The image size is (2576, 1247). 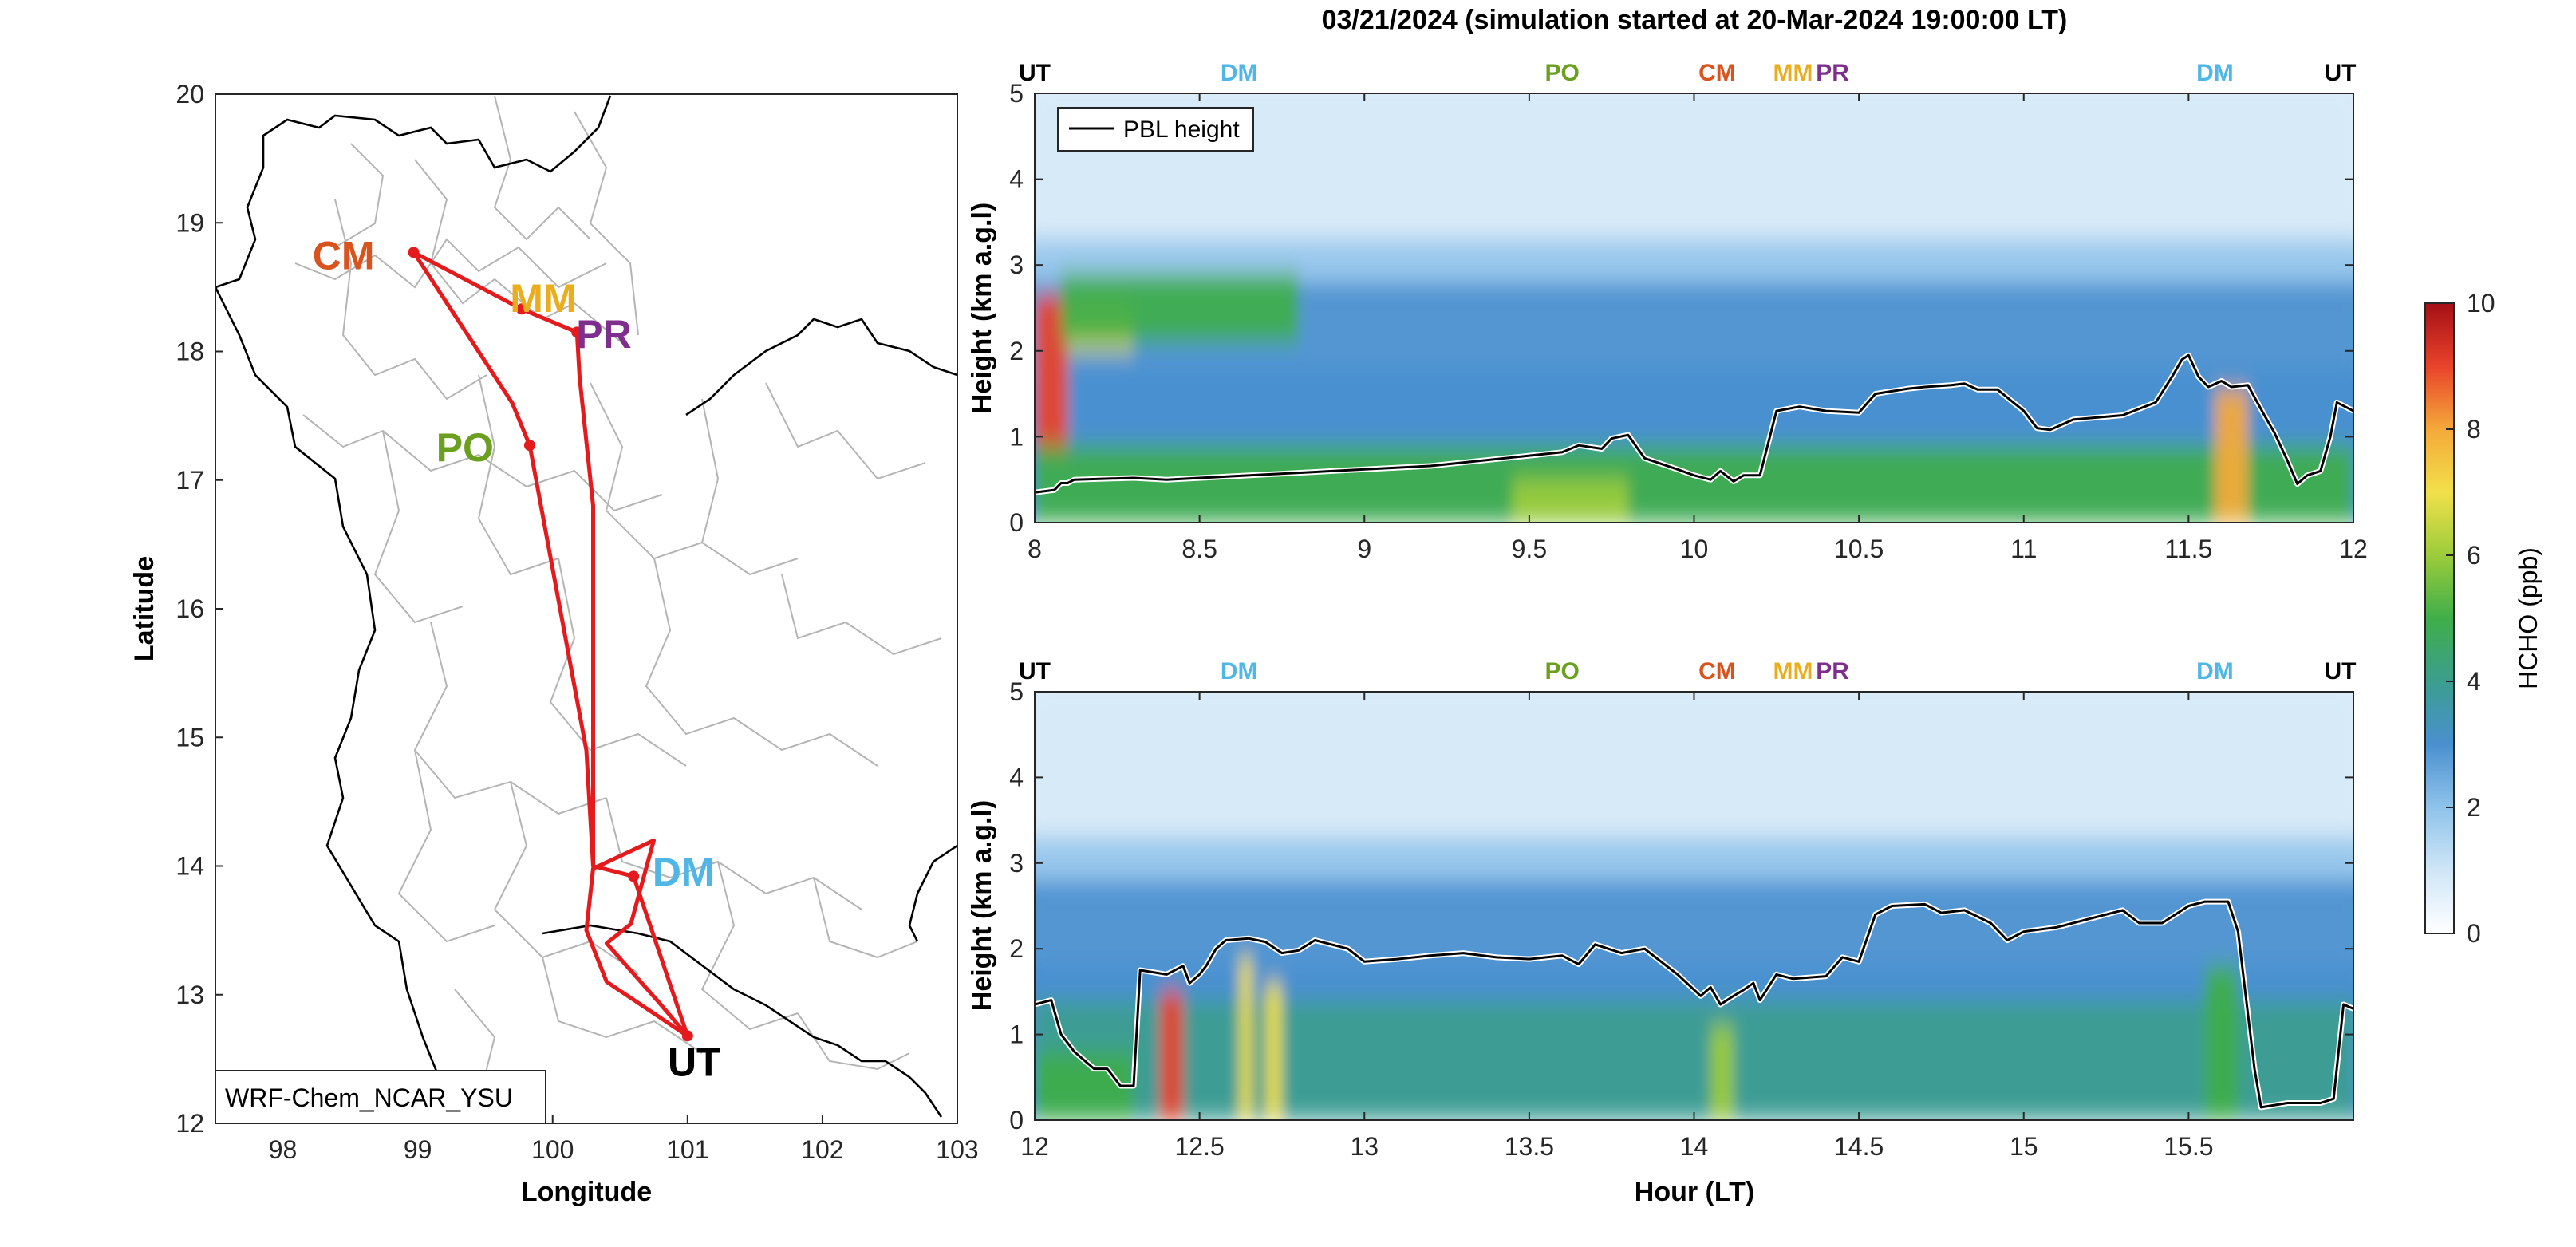 I want to click on map-ytick-label: 12, so click(x=190, y=1123).